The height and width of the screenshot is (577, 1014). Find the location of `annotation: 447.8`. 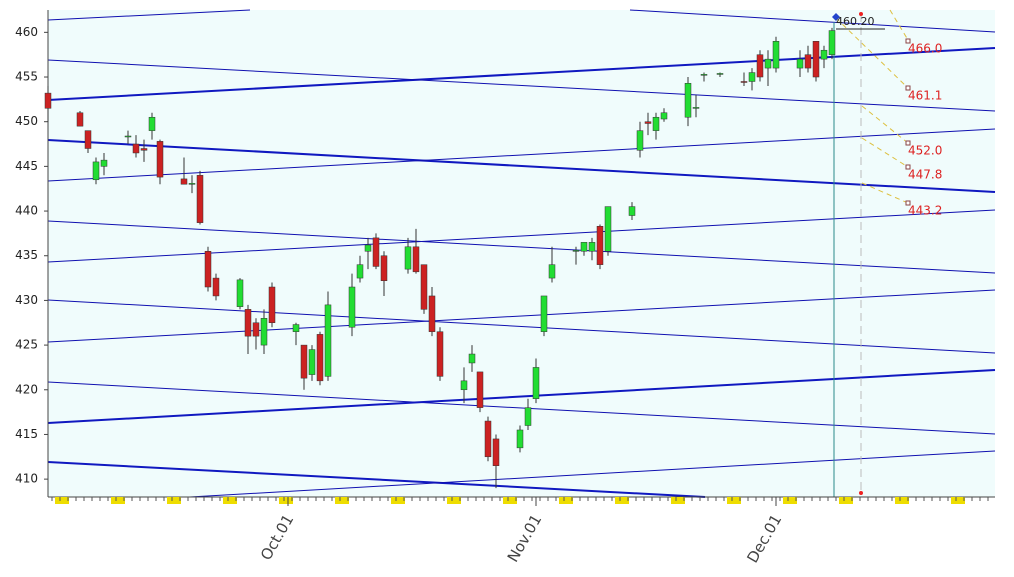

annotation: 447.8 is located at coordinates (925, 175).